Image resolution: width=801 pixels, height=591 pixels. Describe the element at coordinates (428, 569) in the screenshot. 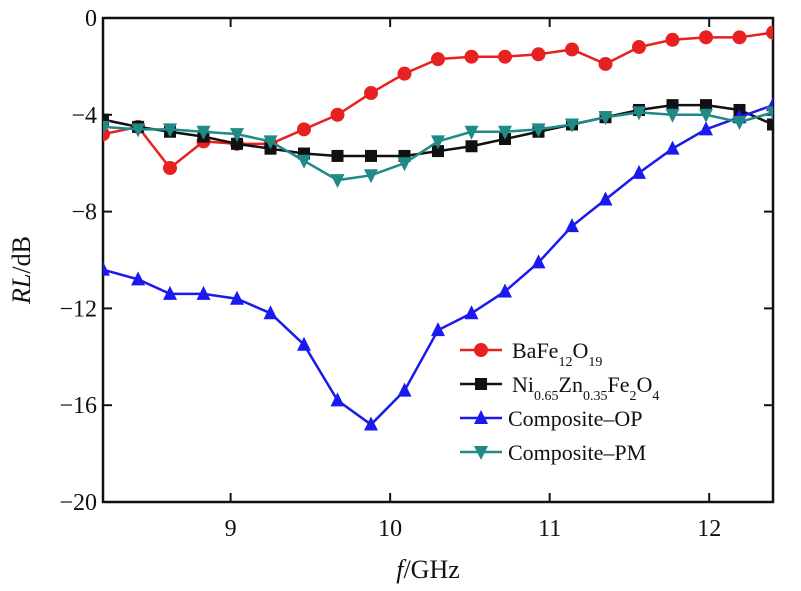

I see `x-axis-title: f/GHz` at that location.